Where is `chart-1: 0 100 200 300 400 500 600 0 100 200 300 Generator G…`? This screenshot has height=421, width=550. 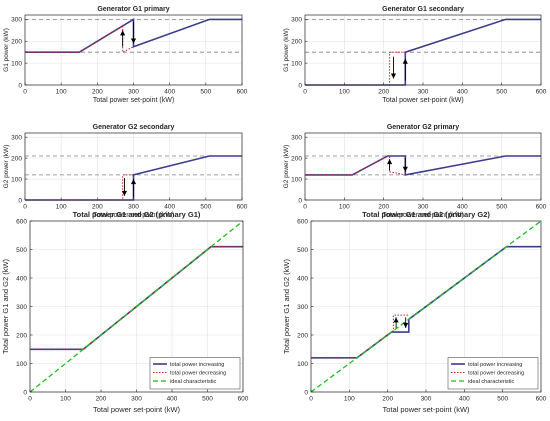 chart-1: 0 100 200 300 400 500 600 0 100 200 300 Generator G… is located at coordinates (125, 55).